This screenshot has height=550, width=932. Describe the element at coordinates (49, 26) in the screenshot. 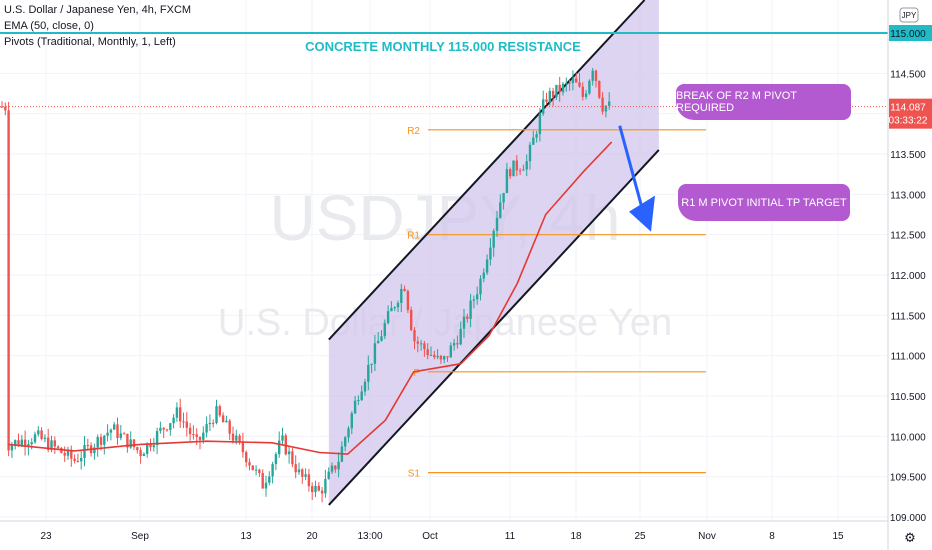

I see `ema-indicator-title: EMA (50, close, 0)` at that location.